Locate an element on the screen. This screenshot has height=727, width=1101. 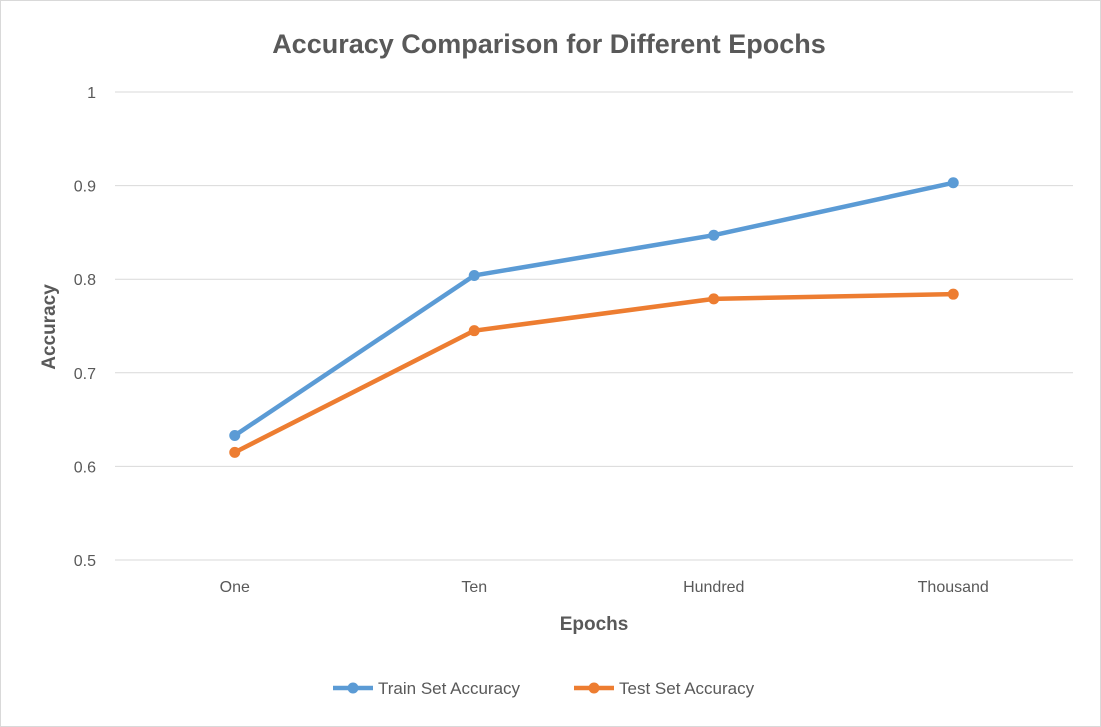
legend-item: Train Set Accuracy is located at coordinates (427, 688).